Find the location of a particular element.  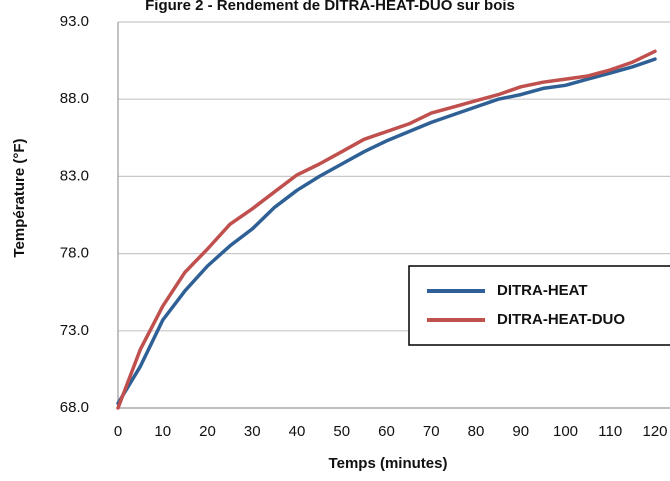

y-tick-label: 83.0 is located at coordinates (74, 175).